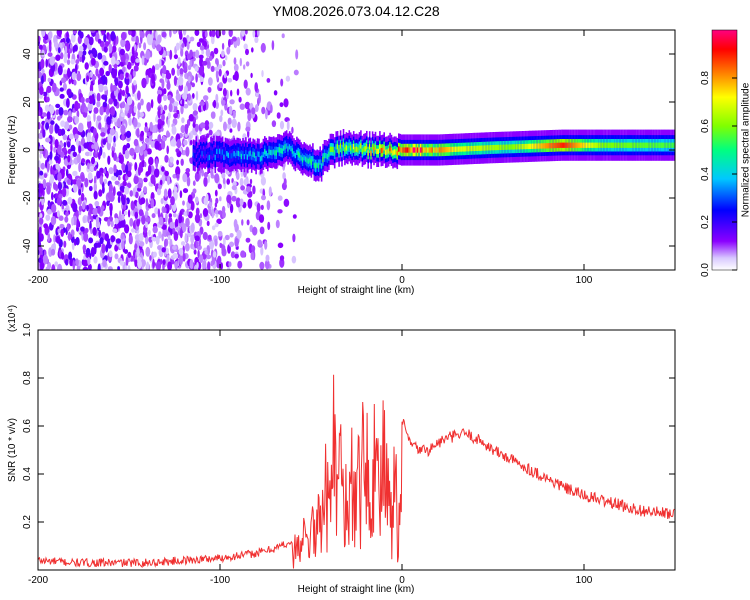 The image size is (750, 600). What do you see at coordinates (705, 270) in the screenshot?
I see `colorbar-tick-label: 0.0` at bounding box center [705, 270].